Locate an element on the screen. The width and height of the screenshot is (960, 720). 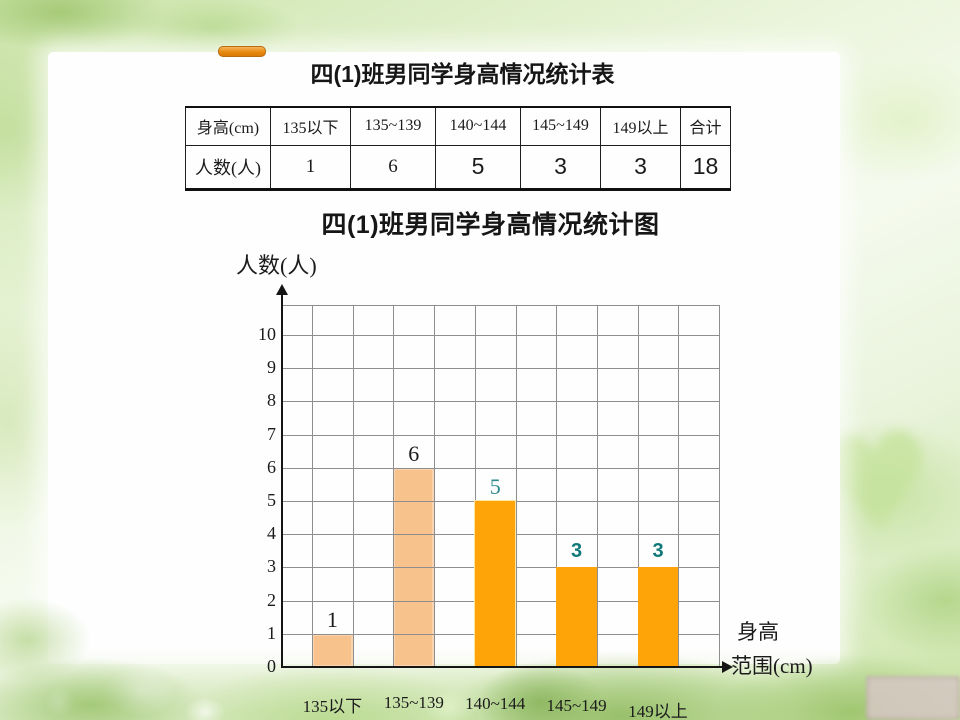
y-tick-label: 9 is located at coordinates (271, 367).